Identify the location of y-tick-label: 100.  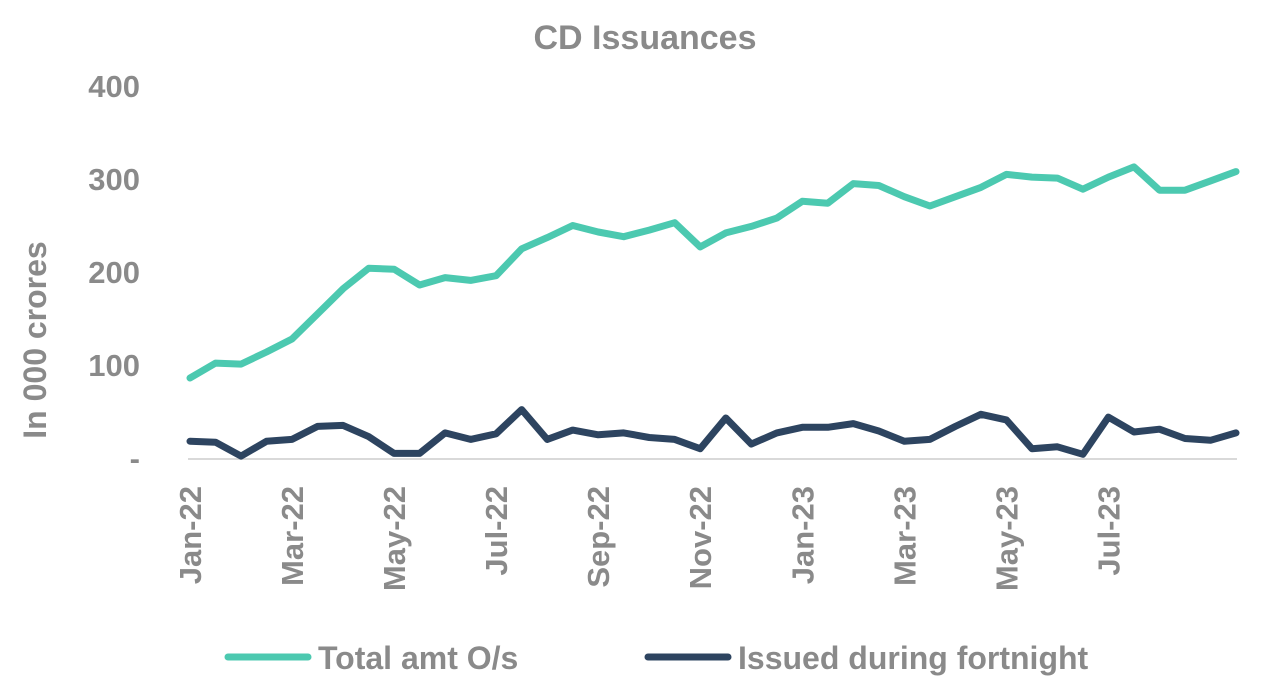
(114, 365).